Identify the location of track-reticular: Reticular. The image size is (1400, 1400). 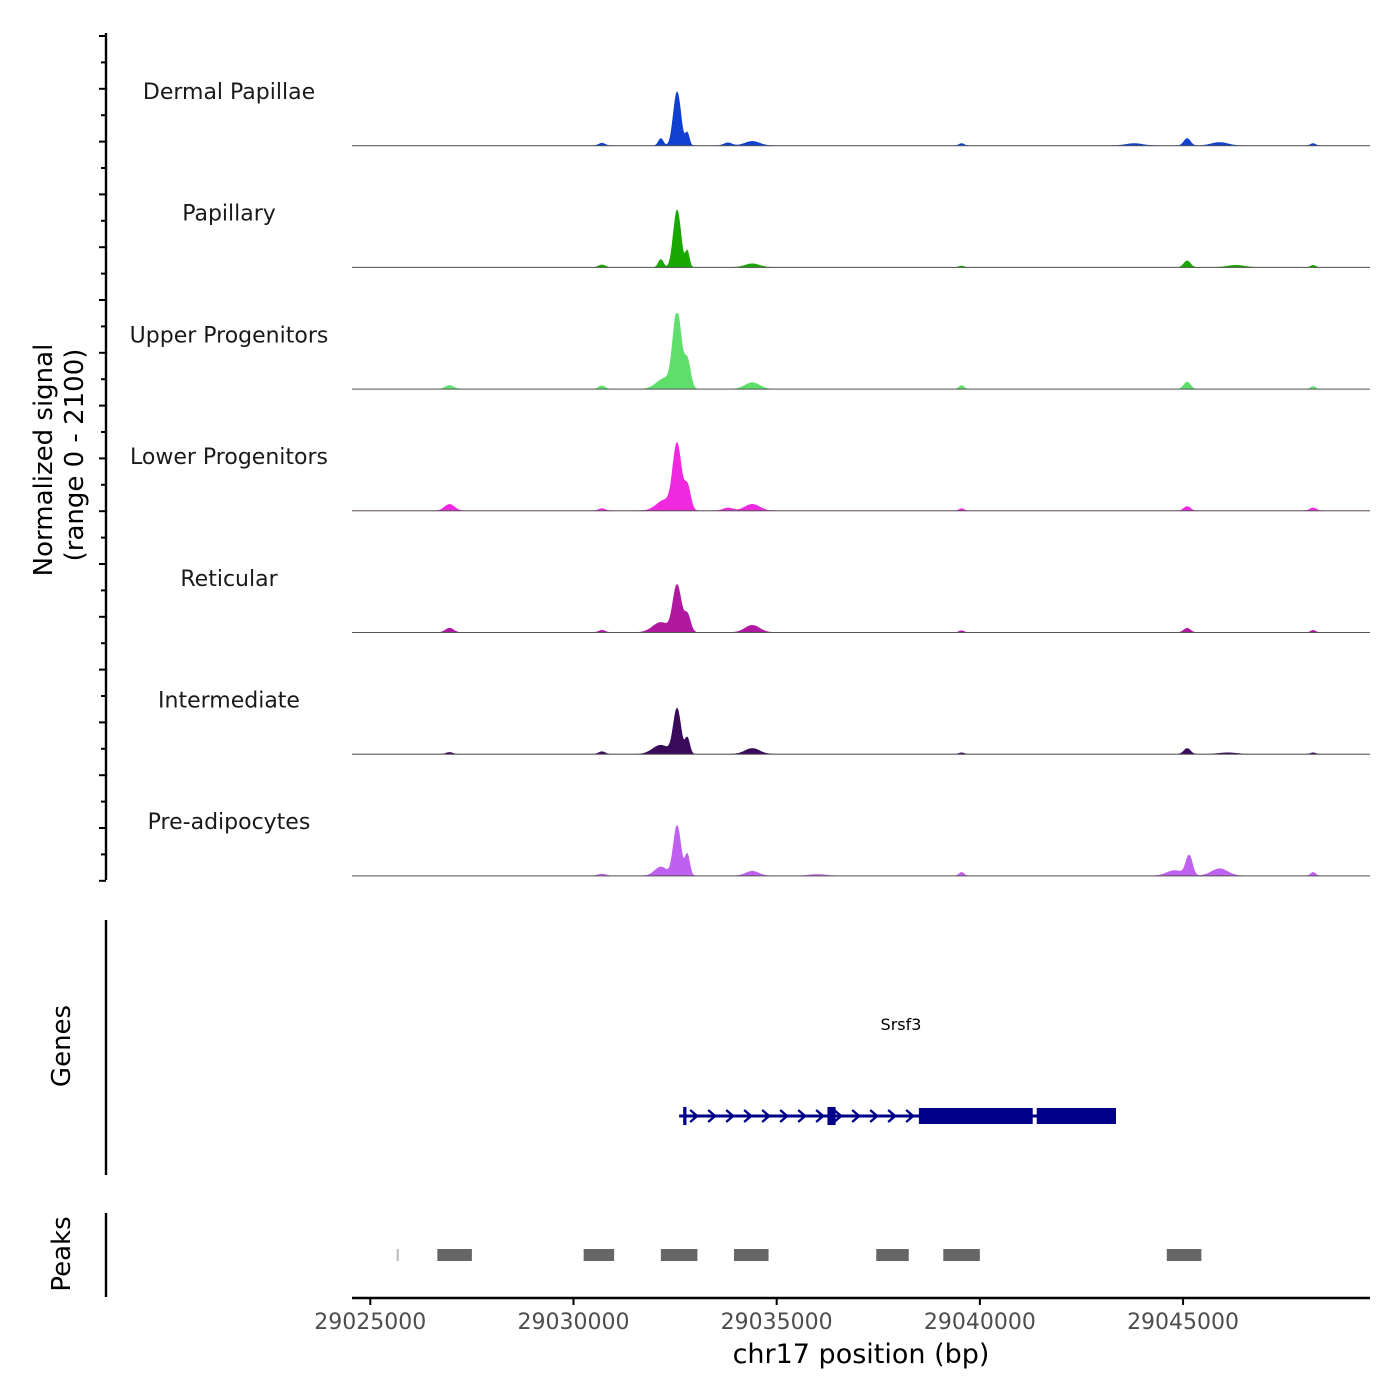
(775, 600).